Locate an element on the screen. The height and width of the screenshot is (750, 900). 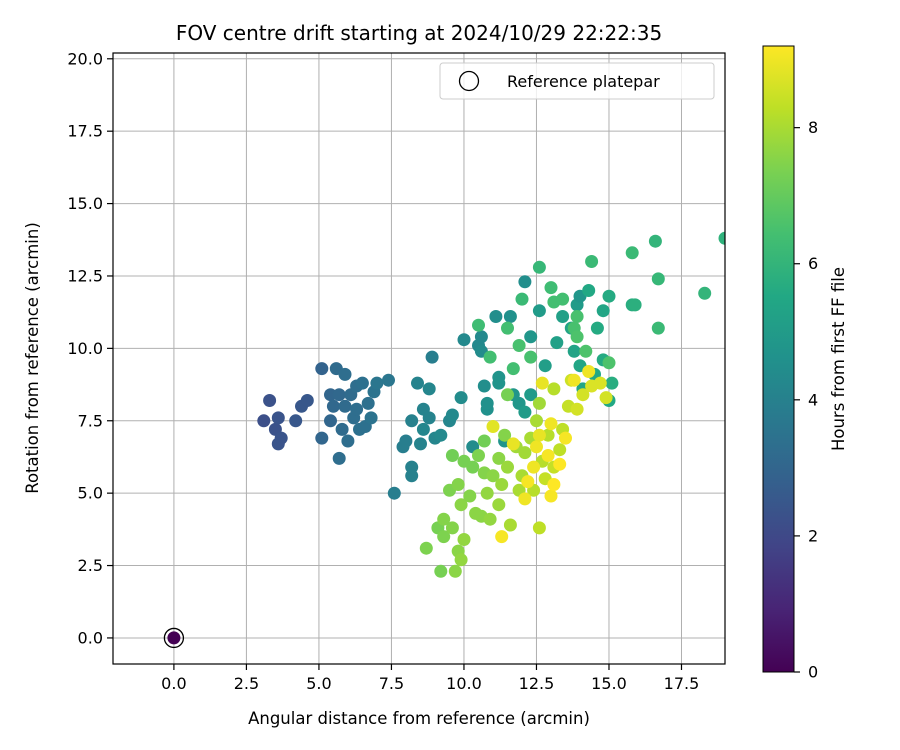
y-tick-label: 12.5 is located at coordinates (85, 275).